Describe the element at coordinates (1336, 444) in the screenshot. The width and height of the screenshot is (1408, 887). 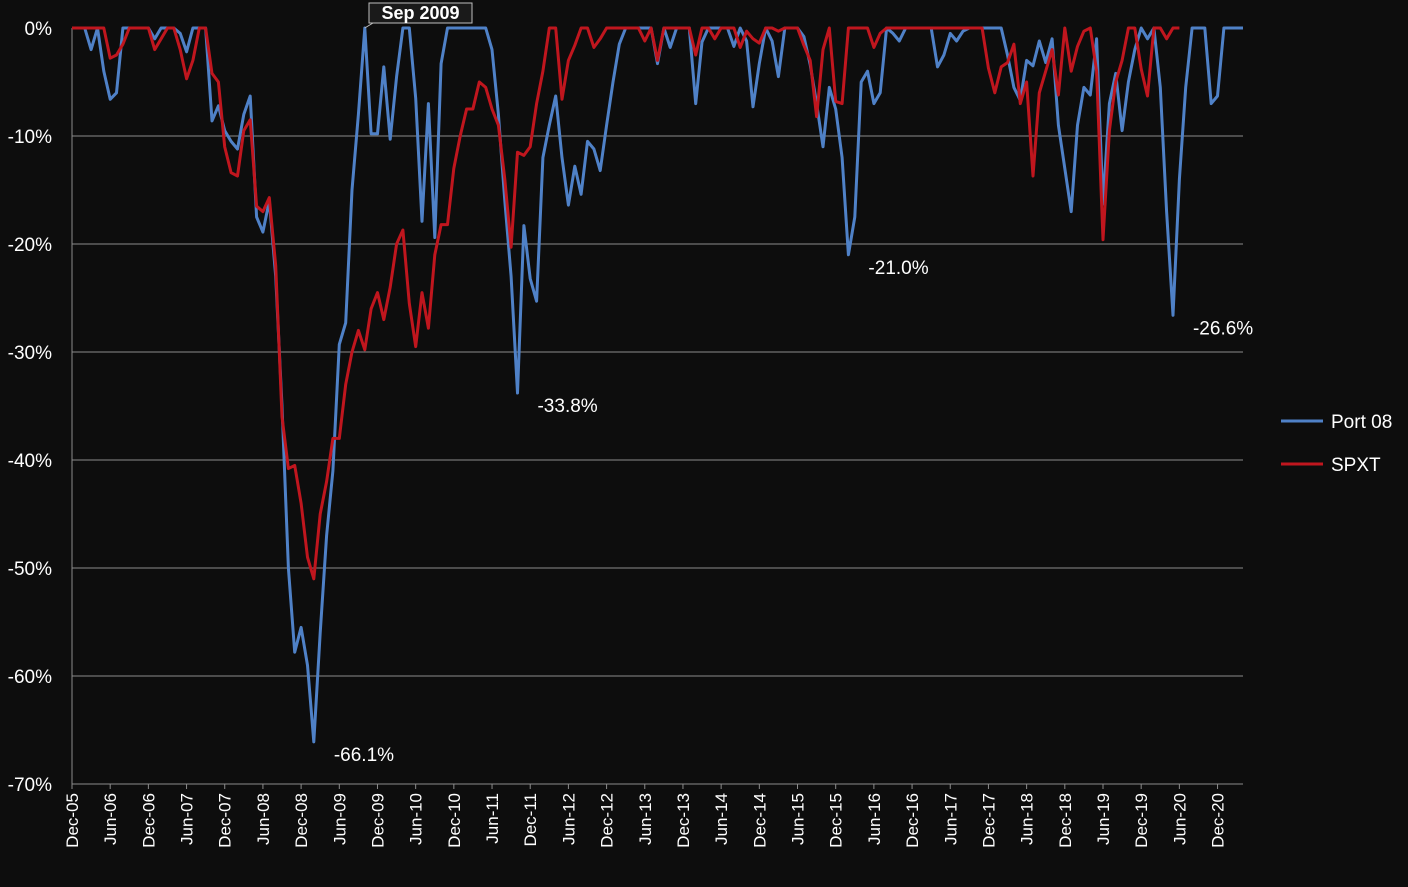
I see `legend: Port 08 SPXT` at that location.